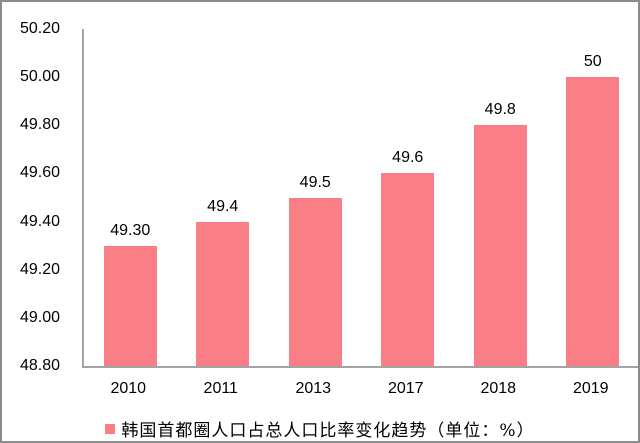  Describe the element at coordinates (130, 305) in the screenshot. I see `bar-2010` at that location.